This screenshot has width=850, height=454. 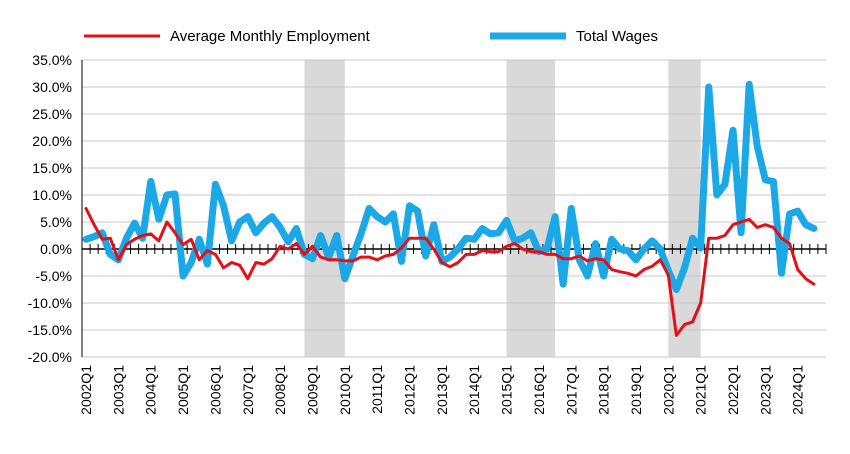 What do you see at coordinates (215, 390) in the screenshot?
I see `x-tick-label: 2006Q1` at bounding box center [215, 390].